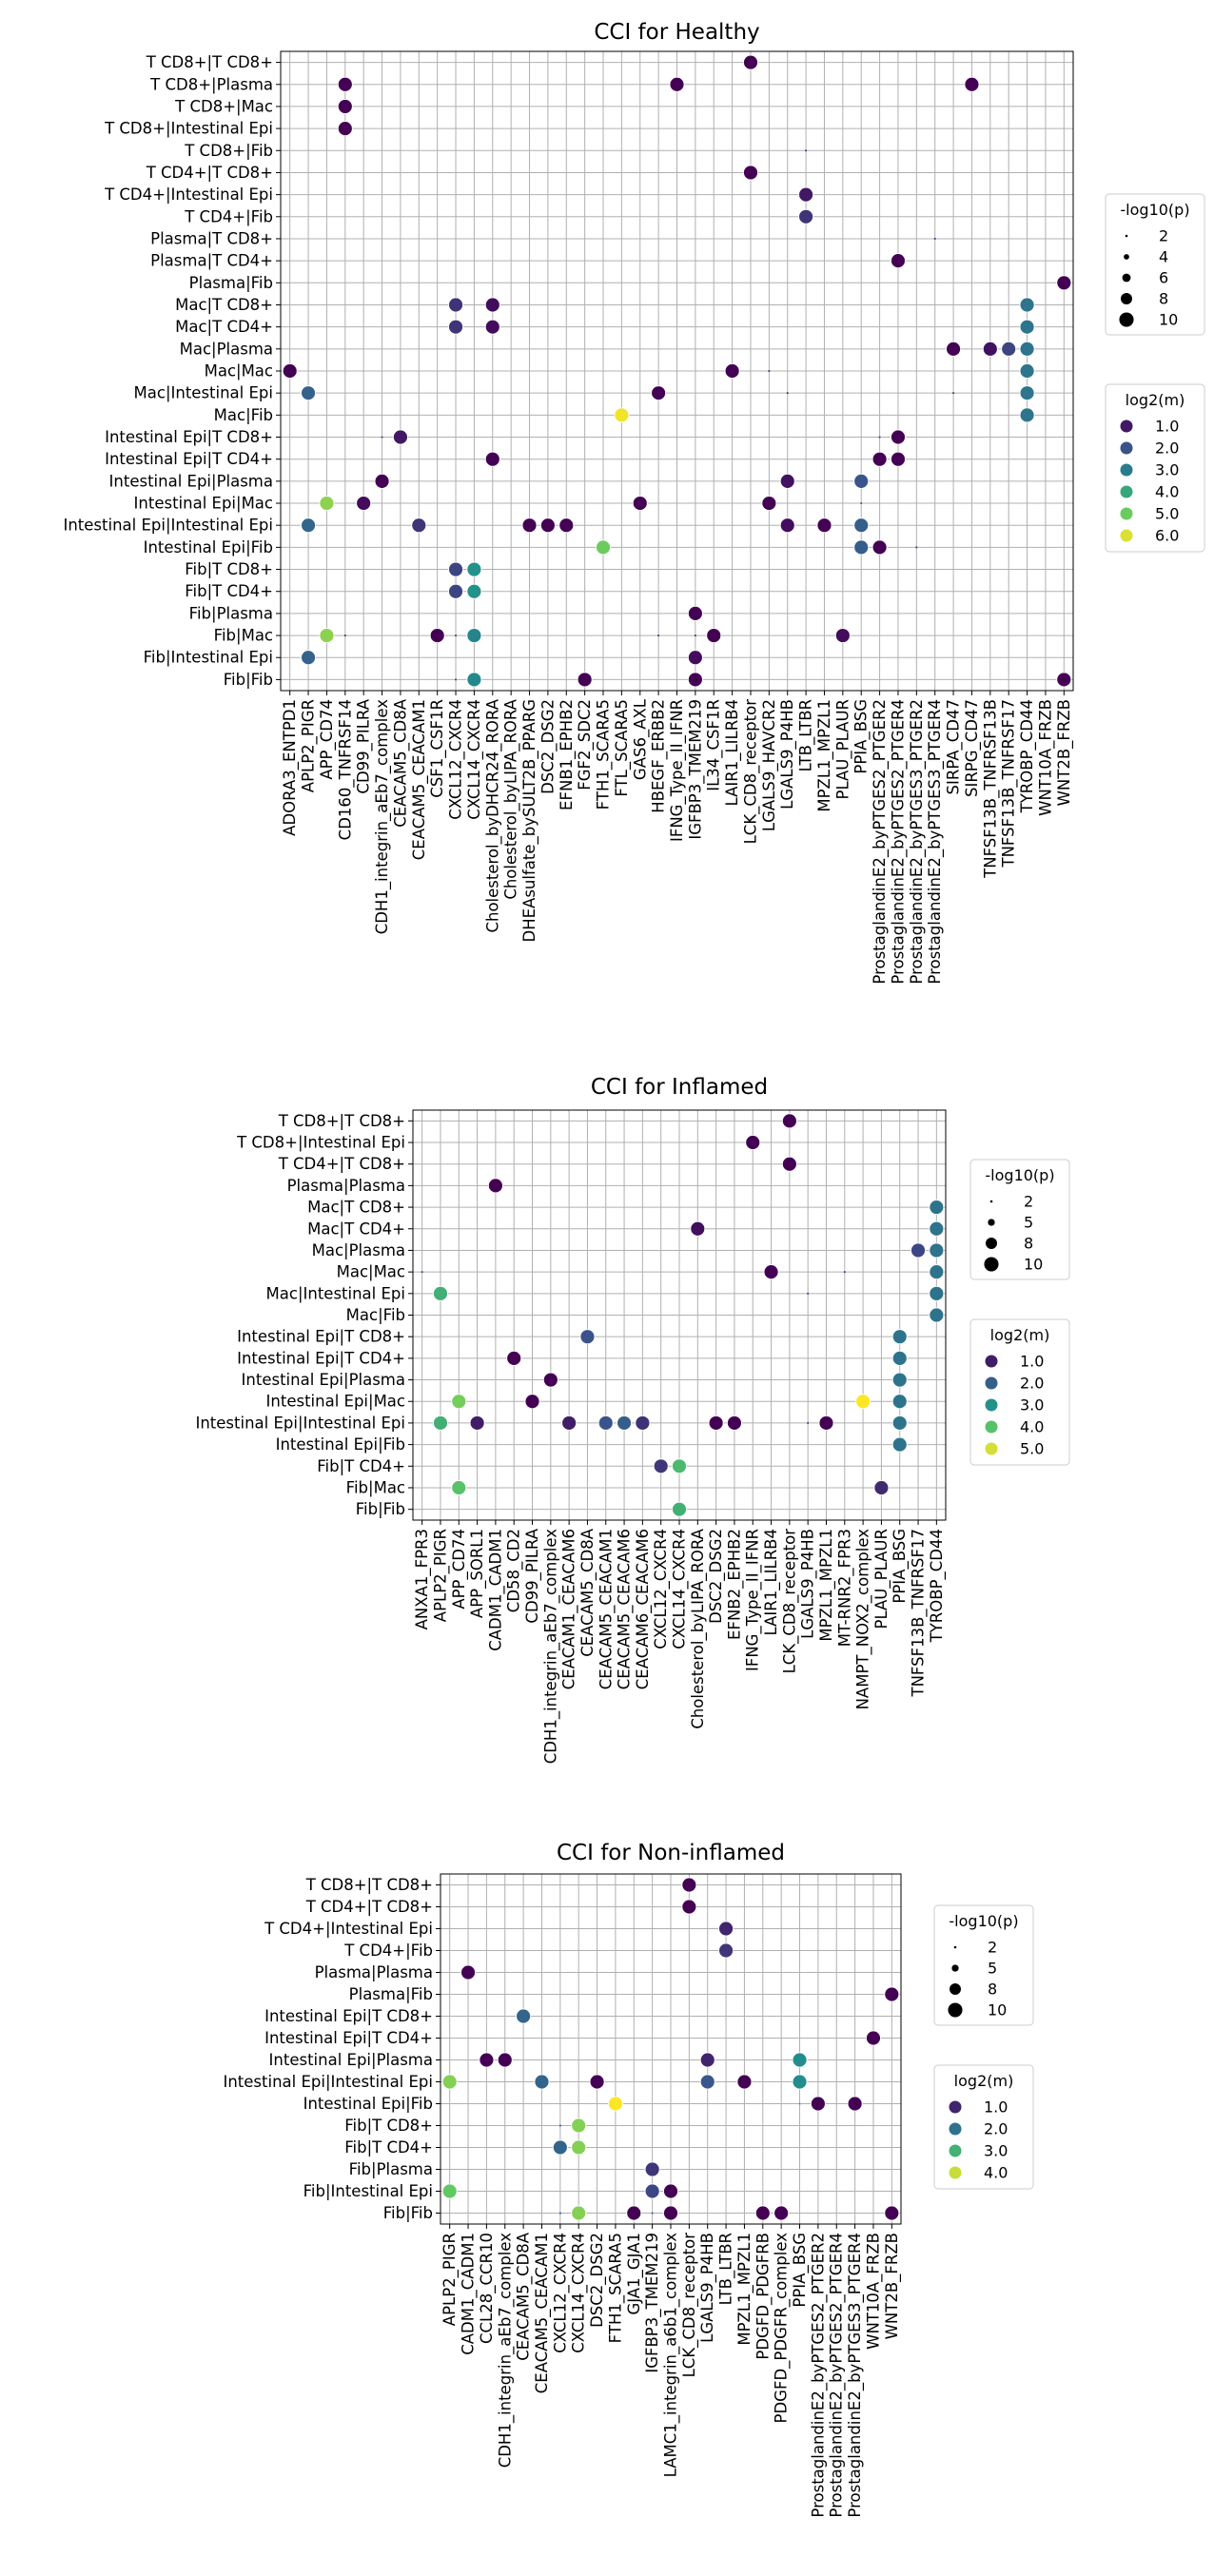 Image resolution: width=1214 pixels, height=2576 pixels. Describe the element at coordinates (983, 2127) in the screenshot. I see `color-legend: log2(m) 1.0 2.0 3.0 4.0` at that location.